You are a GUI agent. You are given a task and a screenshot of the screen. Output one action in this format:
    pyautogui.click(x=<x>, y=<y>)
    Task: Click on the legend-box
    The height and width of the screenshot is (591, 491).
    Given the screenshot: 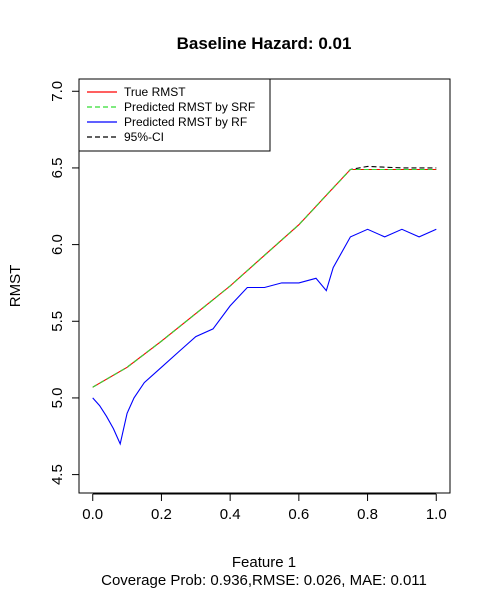 What is the action you would take?
    pyautogui.click(x=174, y=115)
    